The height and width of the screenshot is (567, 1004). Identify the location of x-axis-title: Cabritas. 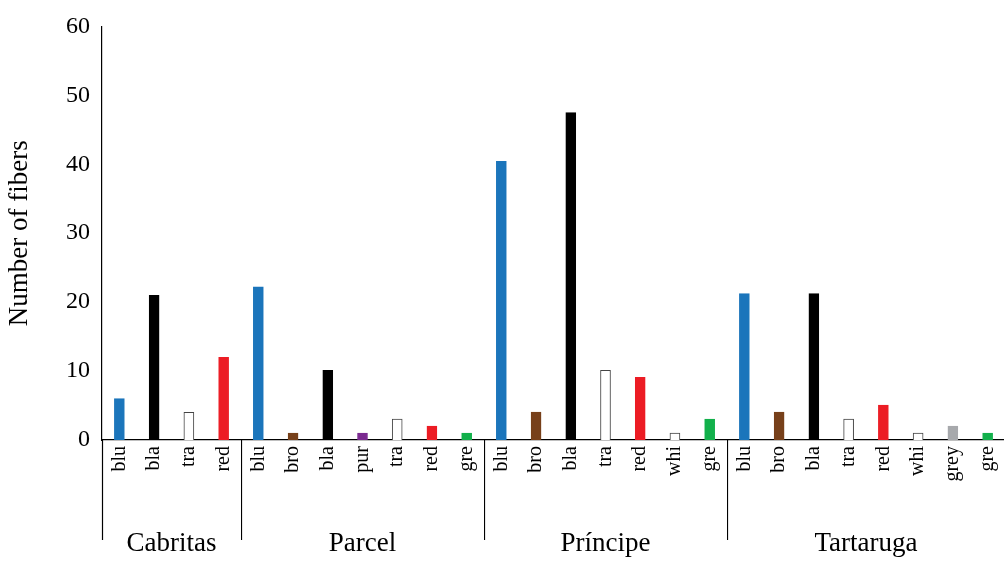
(171, 541).